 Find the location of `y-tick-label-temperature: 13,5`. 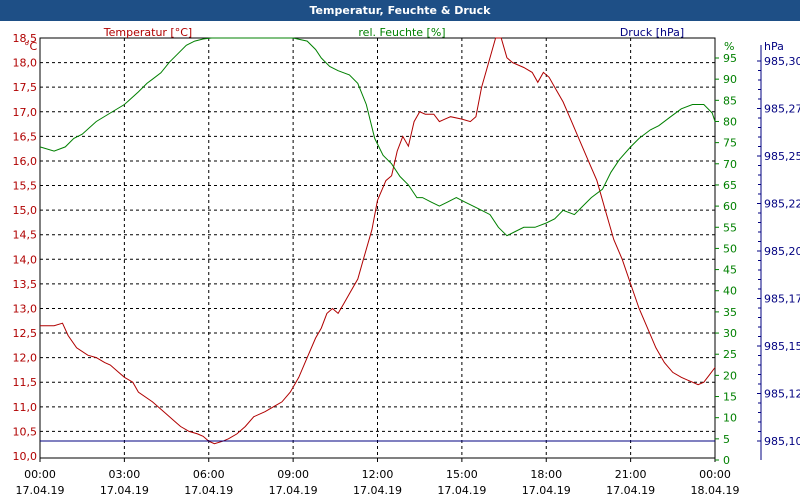

y-tick-label-temperature: 13,5 is located at coordinates (25, 284).